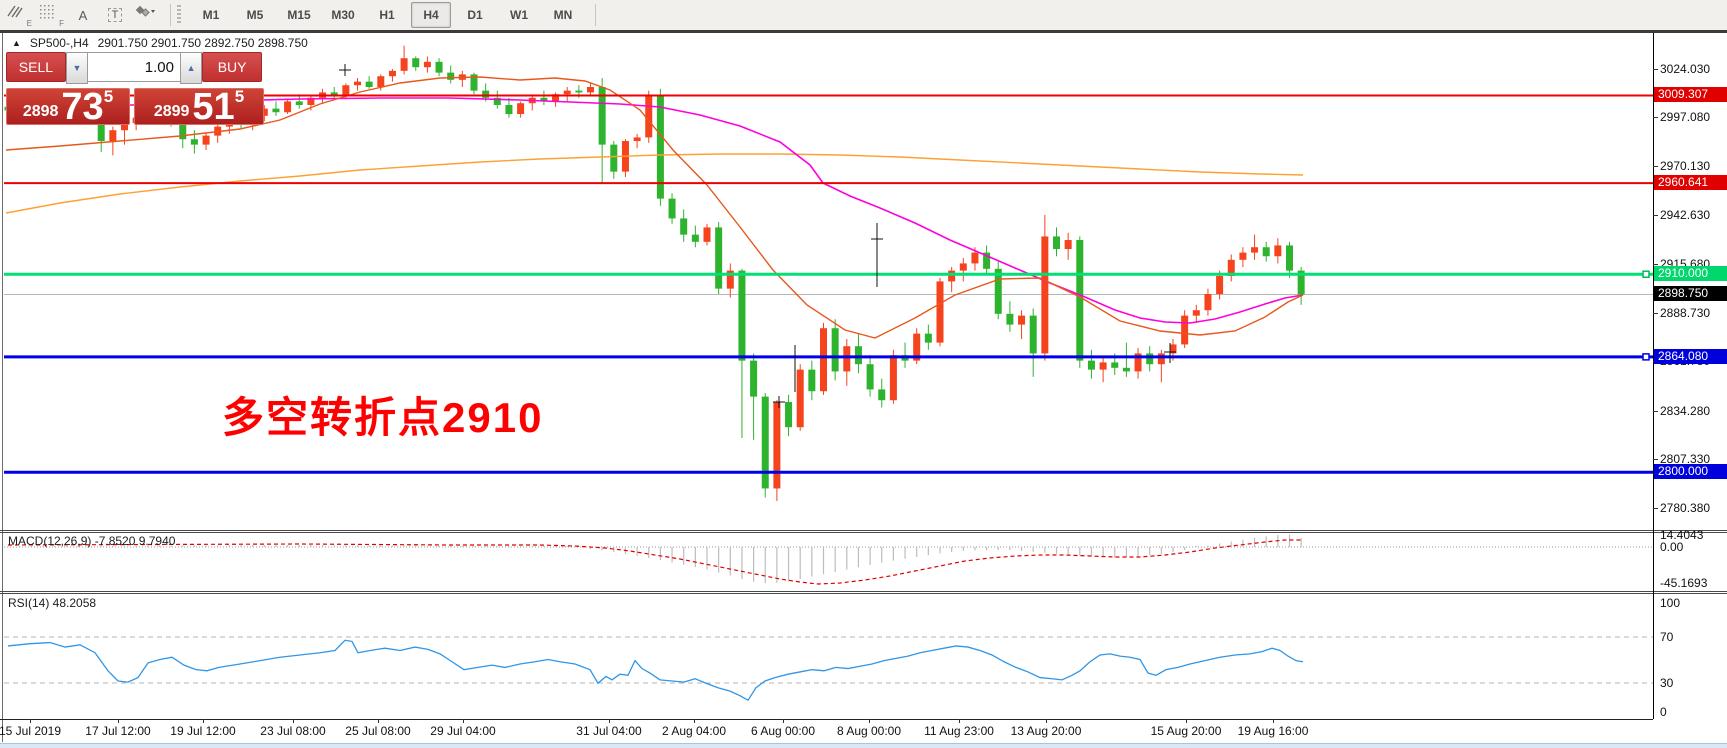 This screenshot has height=748, width=1727. I want to click on timeframe-button-h1: H1, so click(387, 15).